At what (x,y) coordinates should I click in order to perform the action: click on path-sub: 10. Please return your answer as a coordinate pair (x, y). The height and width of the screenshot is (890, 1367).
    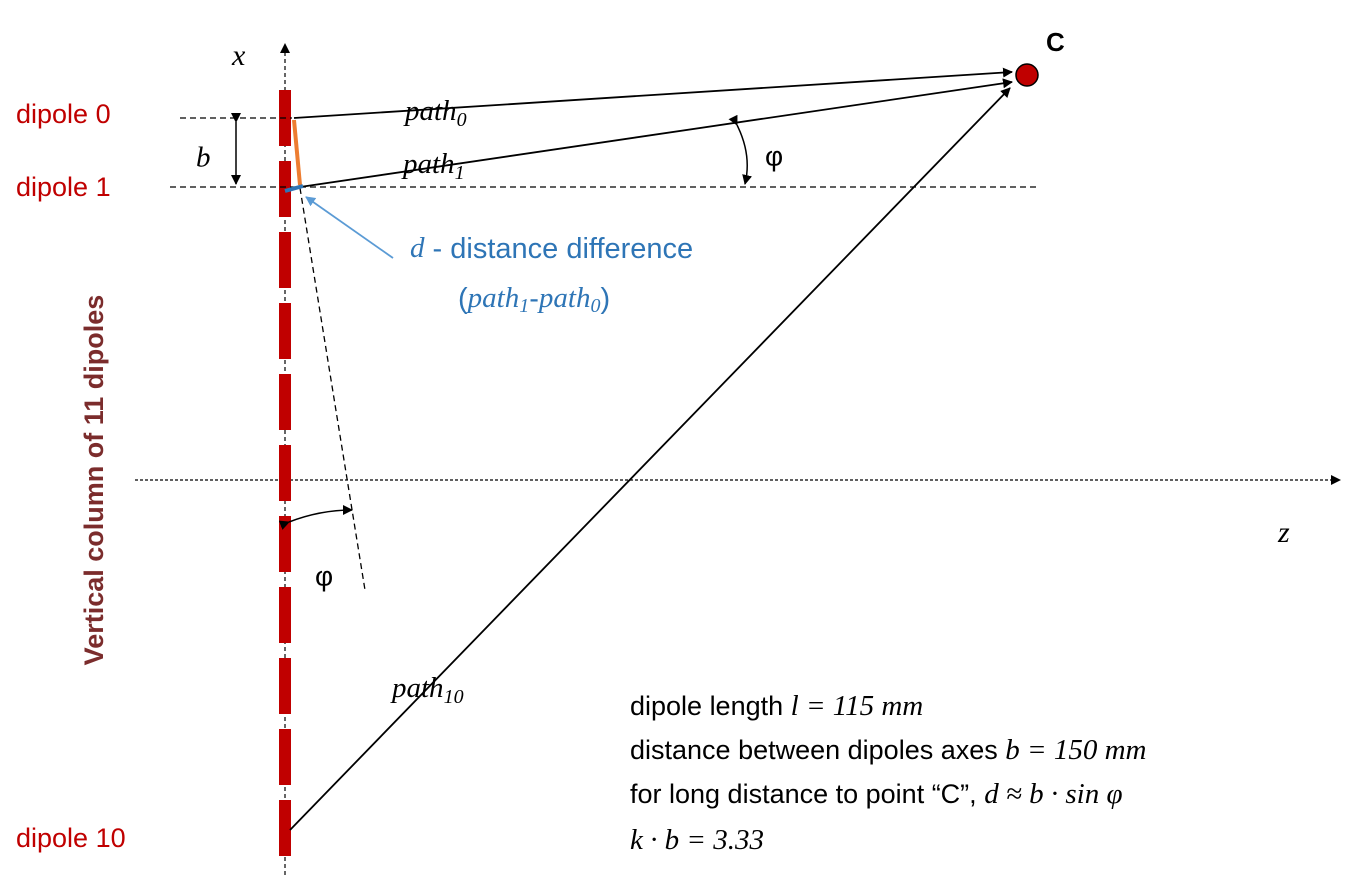
    Looking at the image, I should click on (454, 697).